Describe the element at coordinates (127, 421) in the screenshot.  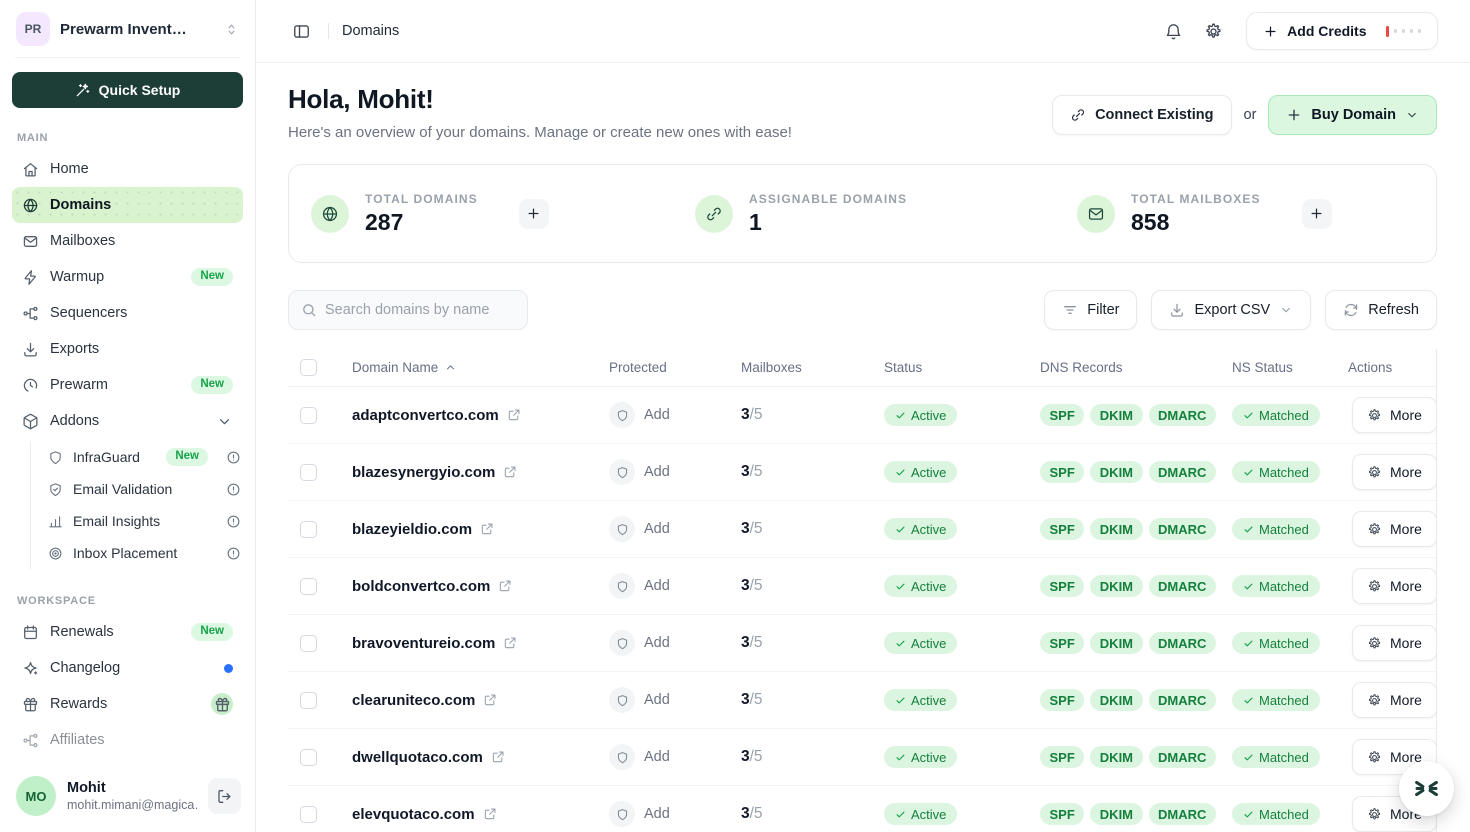
I see `sidebar-item-addons: Addons` at that location.